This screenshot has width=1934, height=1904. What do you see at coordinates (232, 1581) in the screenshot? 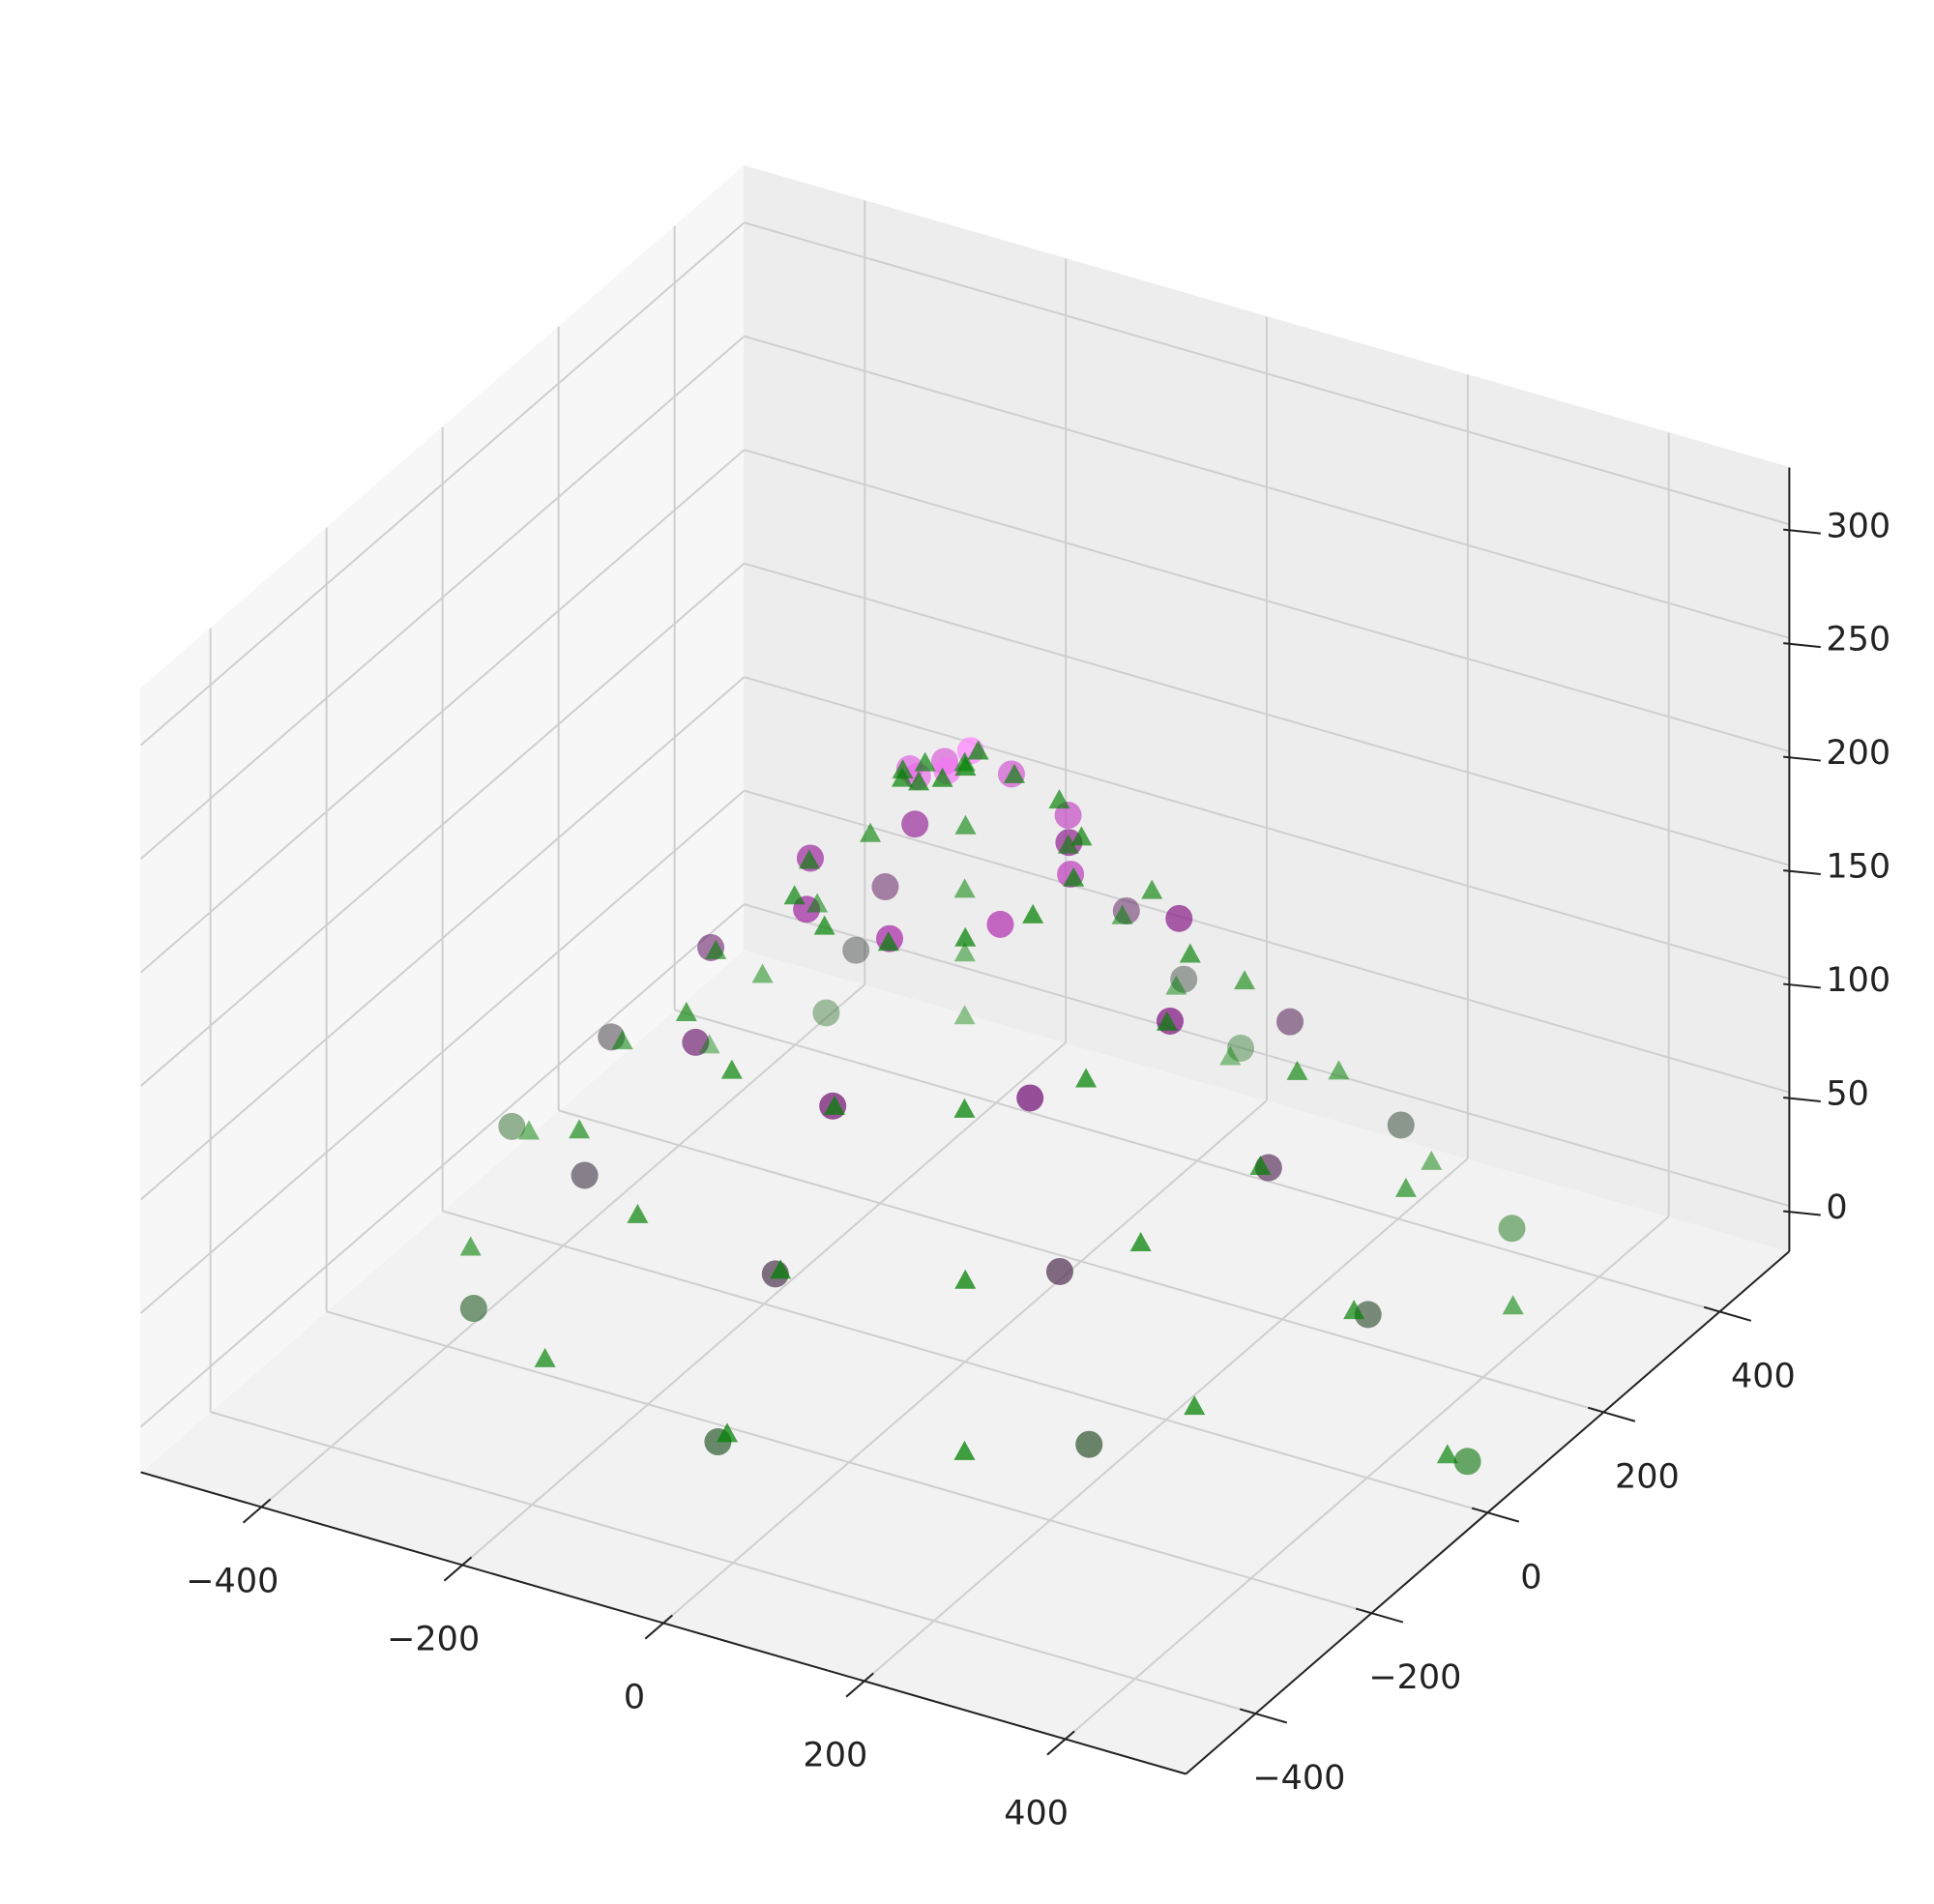
I see `x-tick-label: −400` at bounding box center [232, 1581].